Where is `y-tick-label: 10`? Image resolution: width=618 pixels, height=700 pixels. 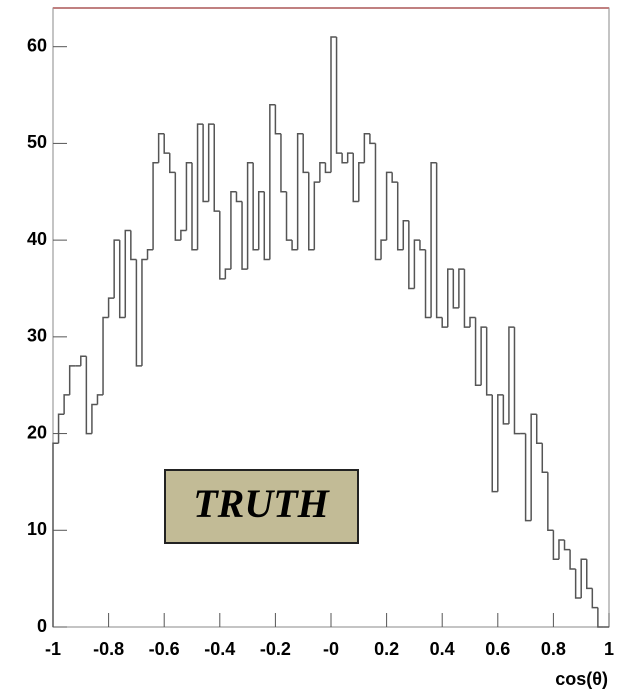 y-tick-label: 10 is located at coordinates (37, 529).